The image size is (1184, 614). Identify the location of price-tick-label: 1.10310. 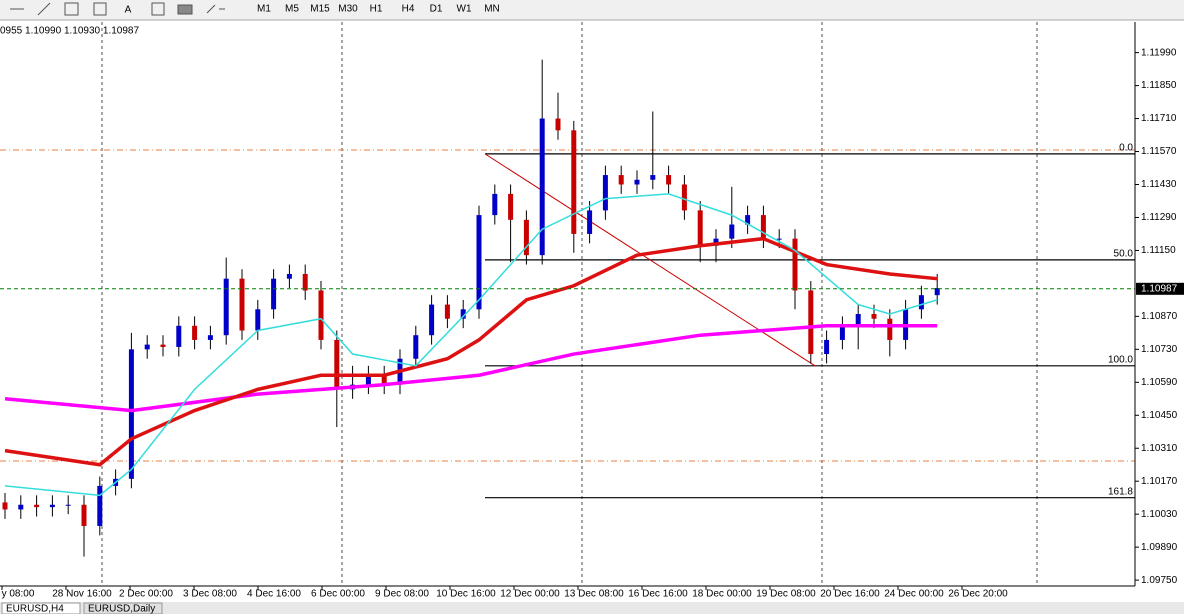
(1159, 448).